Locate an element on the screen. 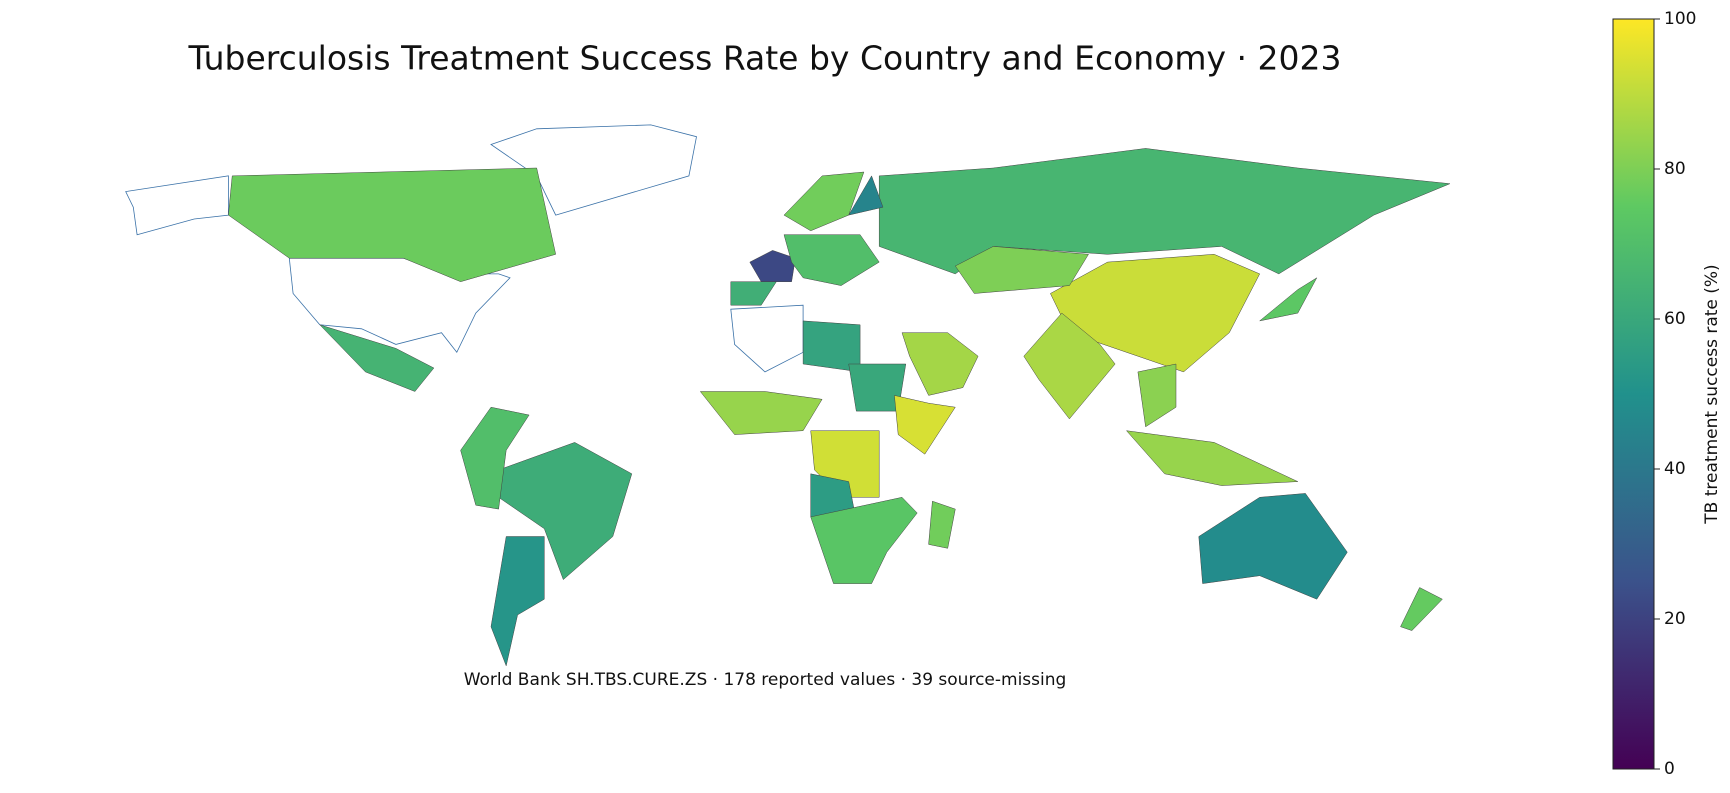  colorbar-tick-label: 40 is located at coordinates (1675, 469).